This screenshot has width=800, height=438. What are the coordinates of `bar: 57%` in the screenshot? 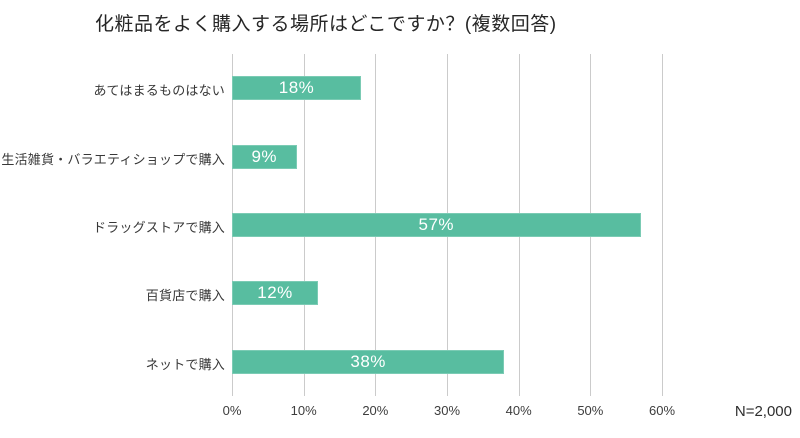 It's located at (436, 225).